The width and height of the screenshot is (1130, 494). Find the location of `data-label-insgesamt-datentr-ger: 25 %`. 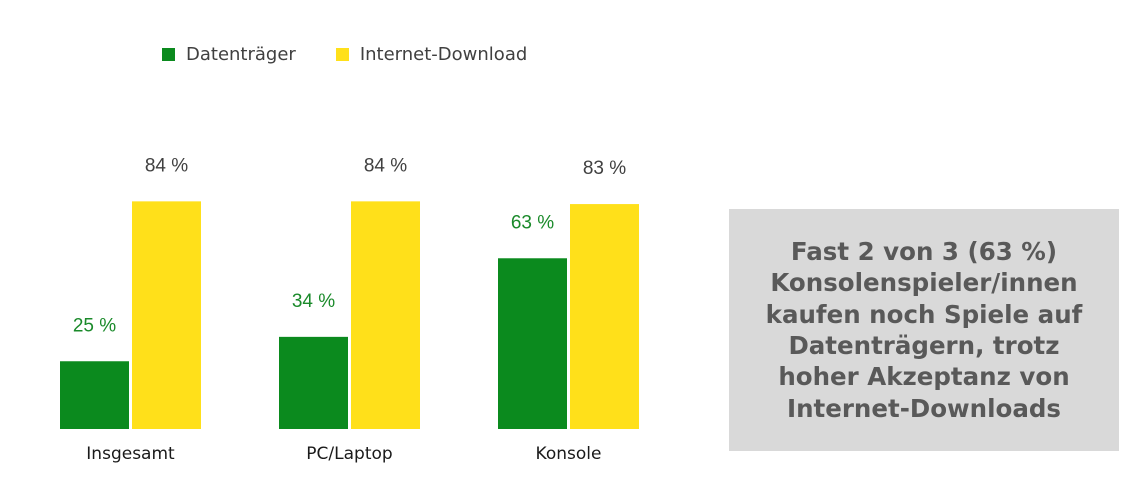

data-label-insgesamt-datentr-ger: 25 % is located at coordinates (94, 325).